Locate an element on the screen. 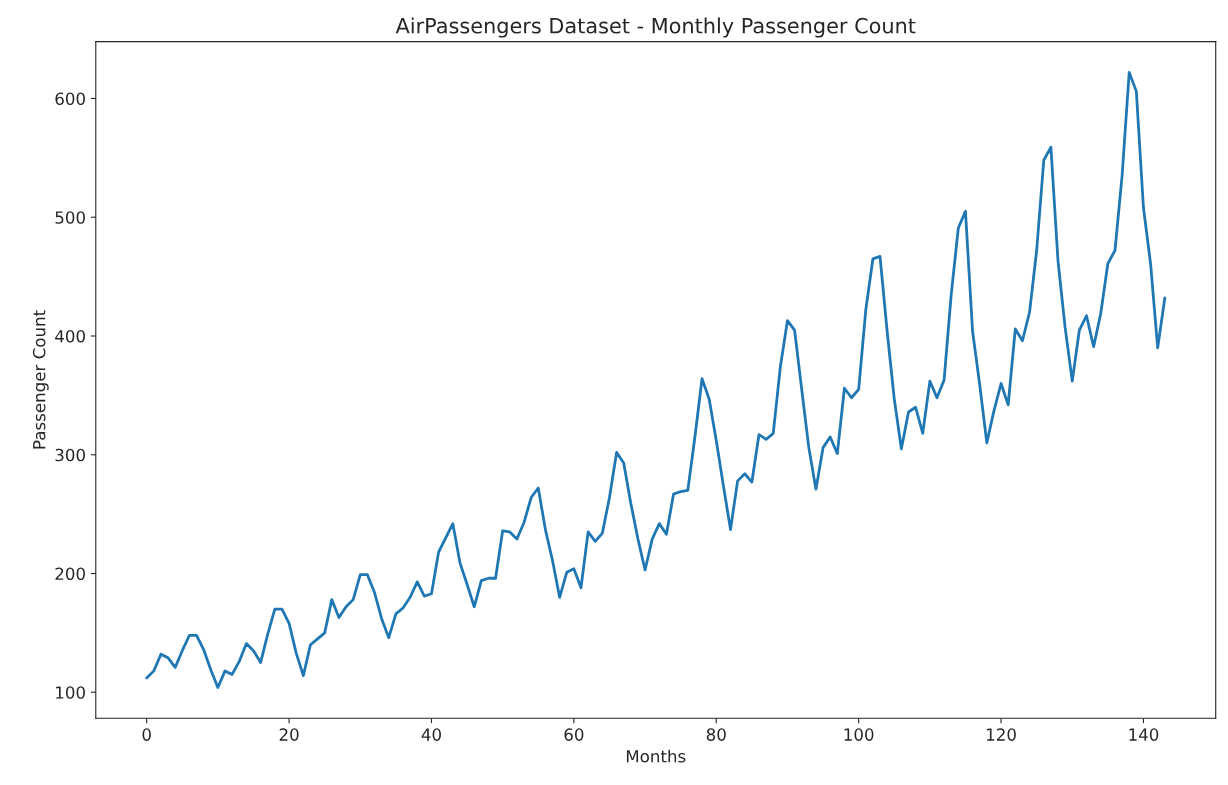  x-tick-label: 0 is located at coordinates (146, 734).